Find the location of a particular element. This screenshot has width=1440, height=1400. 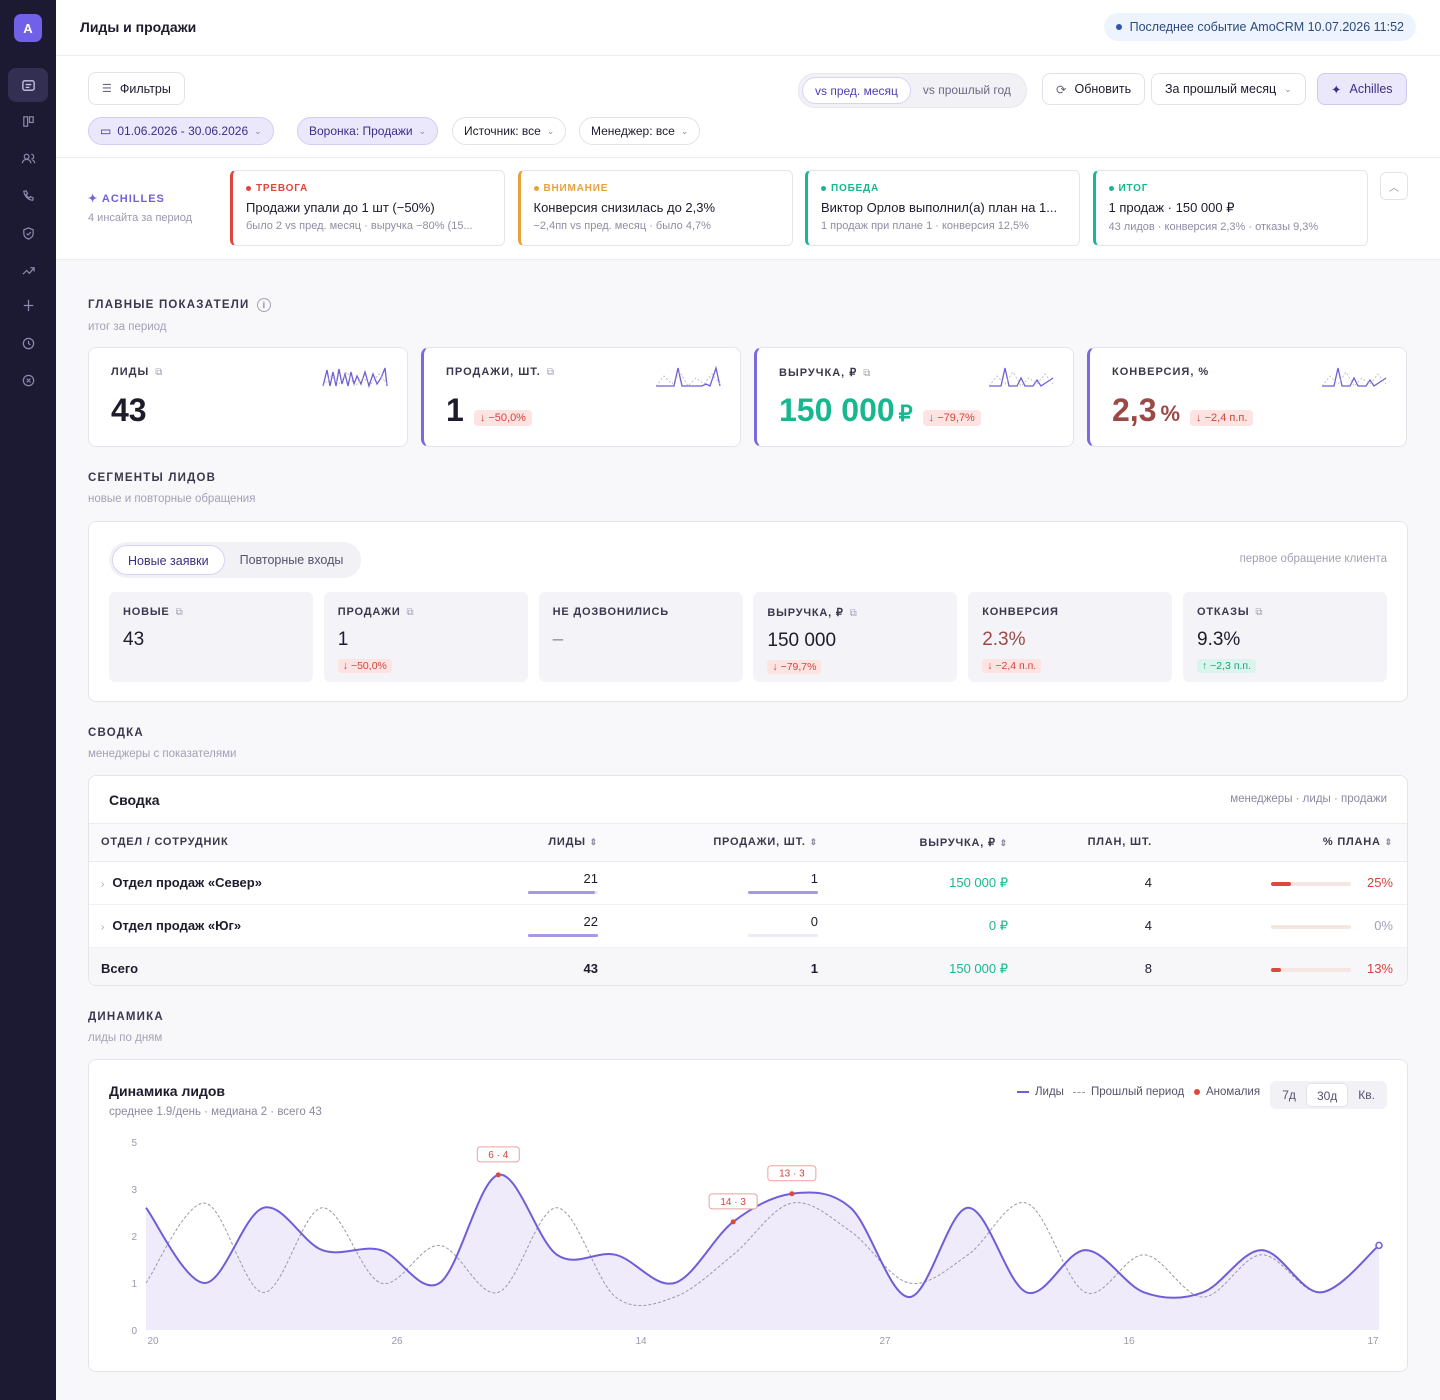

segment-value: 1 is located at coordinates (343, 639).